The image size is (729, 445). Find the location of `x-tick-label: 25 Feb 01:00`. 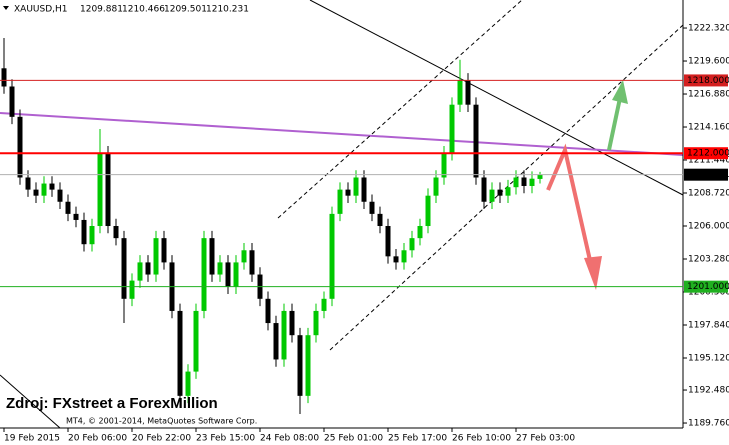

x-tick-label: 25 Feb 01:00 is located at coordinates (353, 439).